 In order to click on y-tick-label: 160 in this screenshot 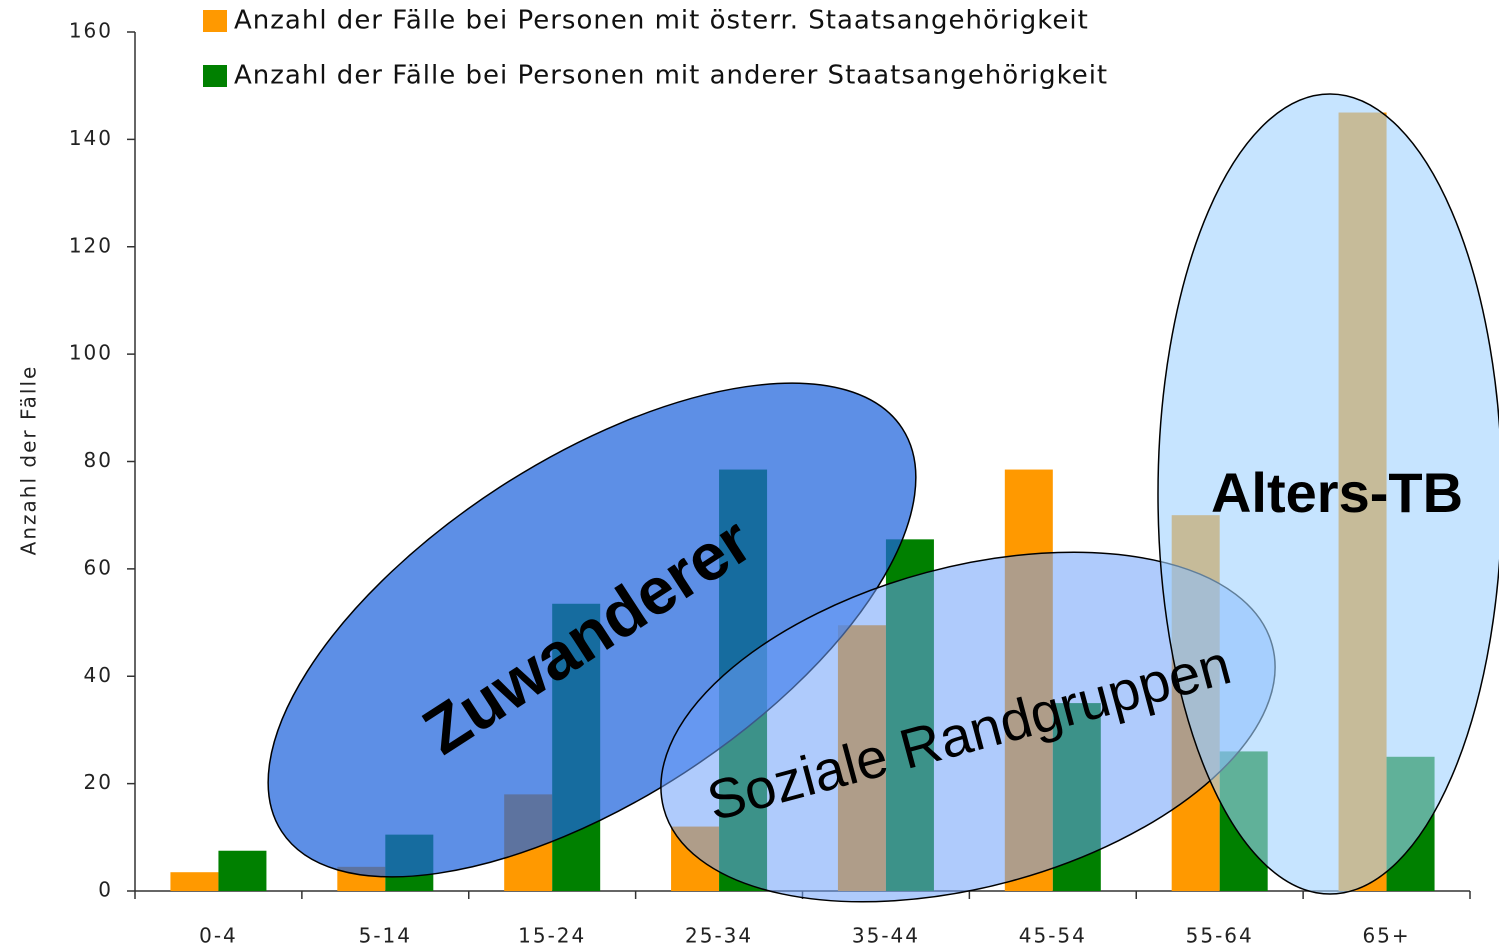, I will do `click(91, 31)`.